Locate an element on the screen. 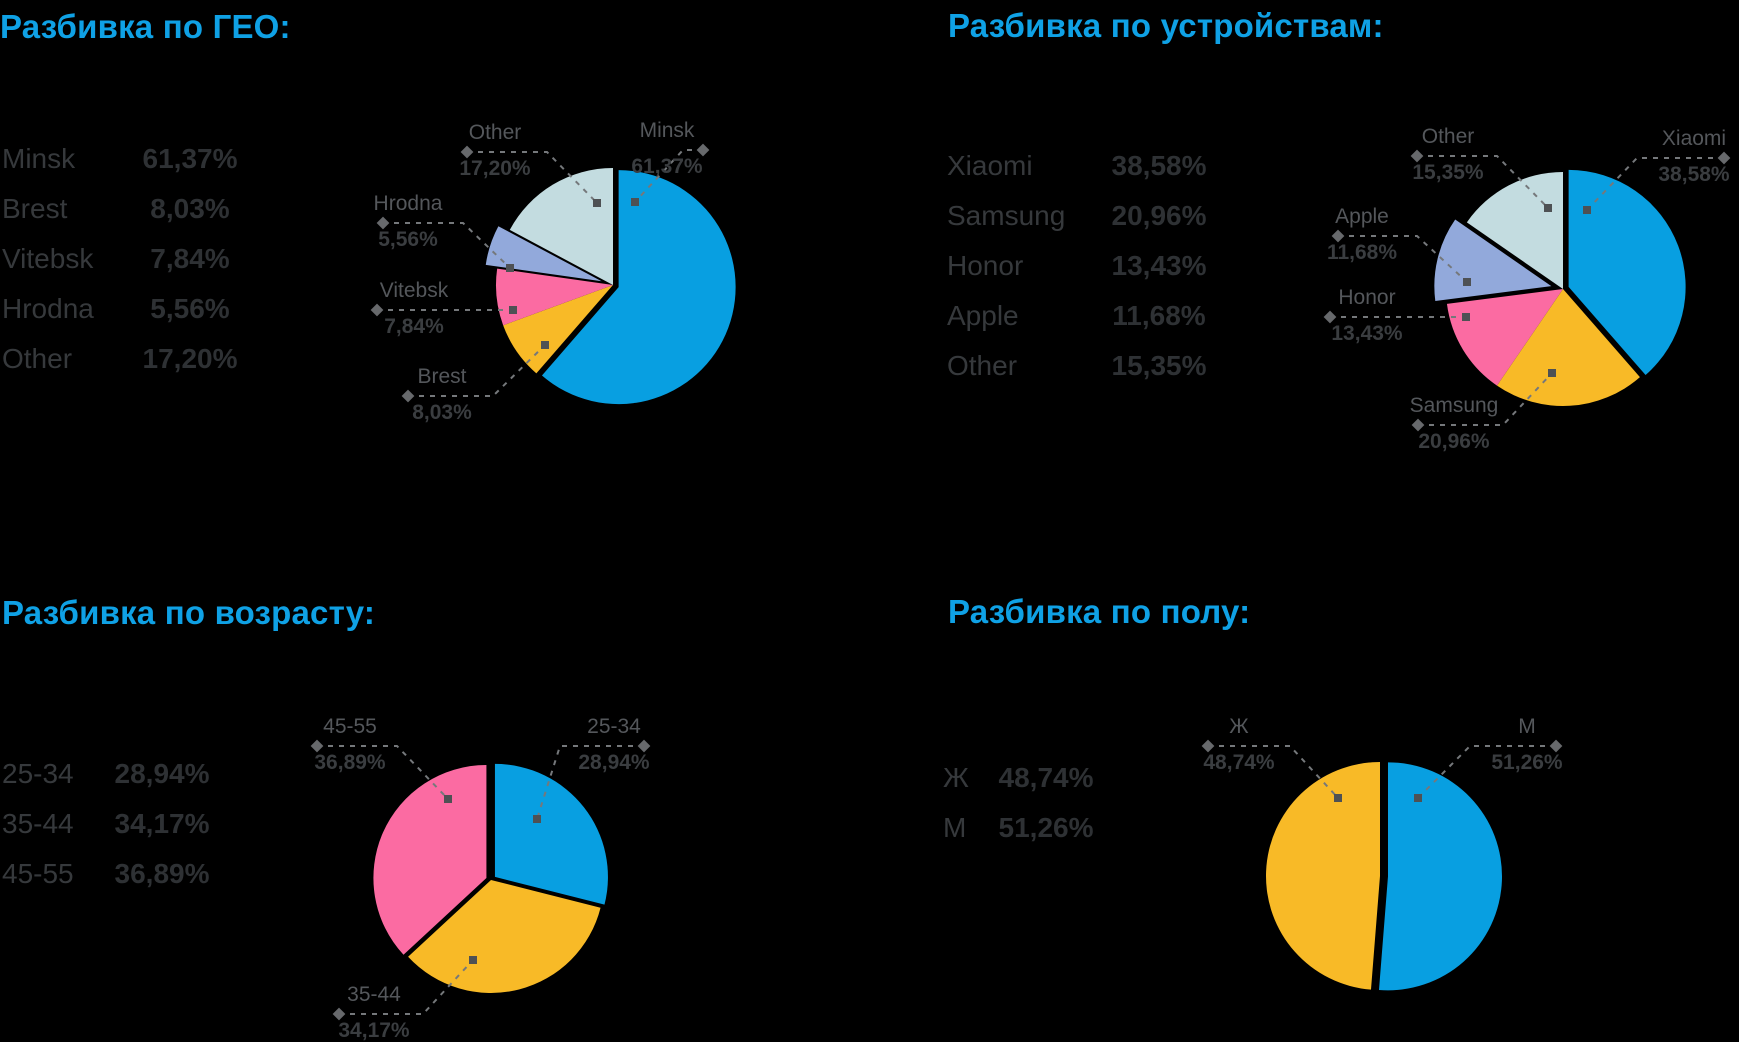  callout-age-45-55: 45-55 36,89% is located at coordinates (350, 745).